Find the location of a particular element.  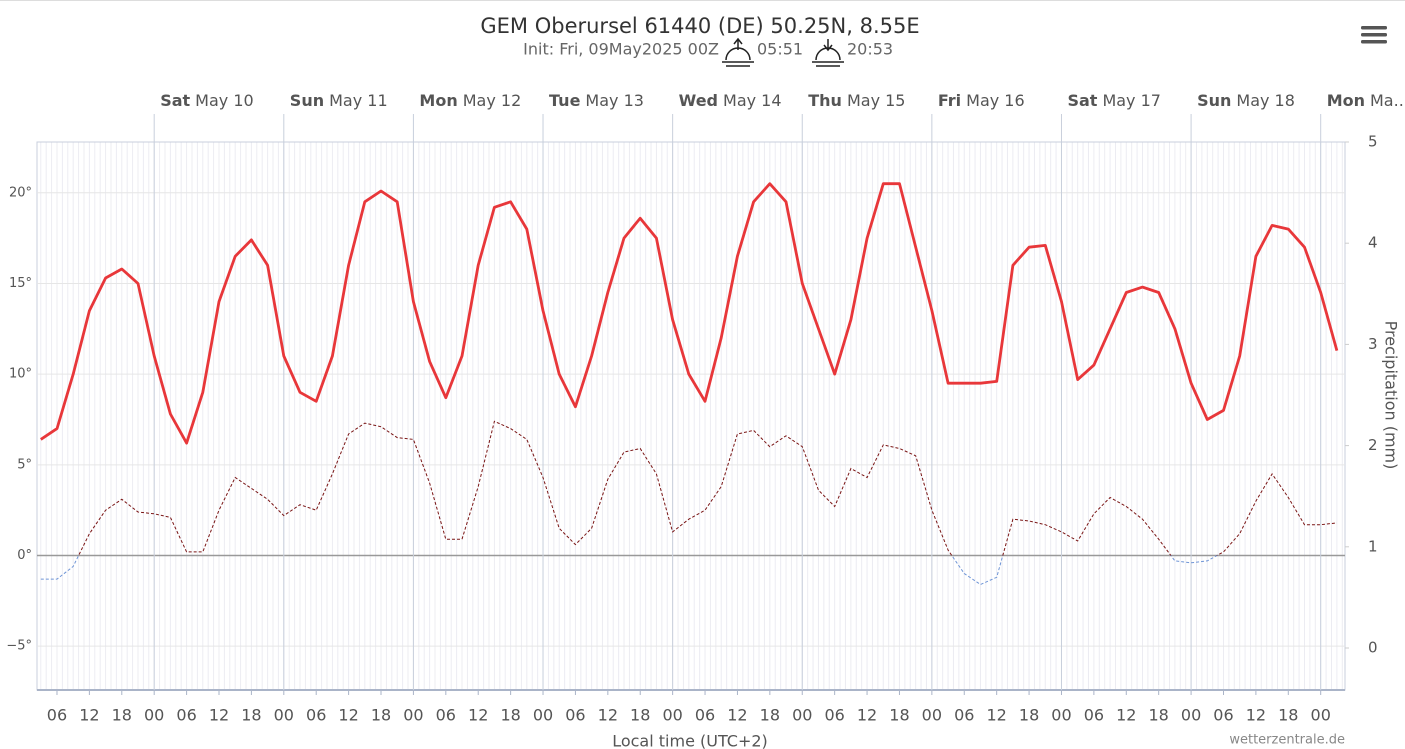

y2-tick-label: 3 is located at coordinates (1373, 344).